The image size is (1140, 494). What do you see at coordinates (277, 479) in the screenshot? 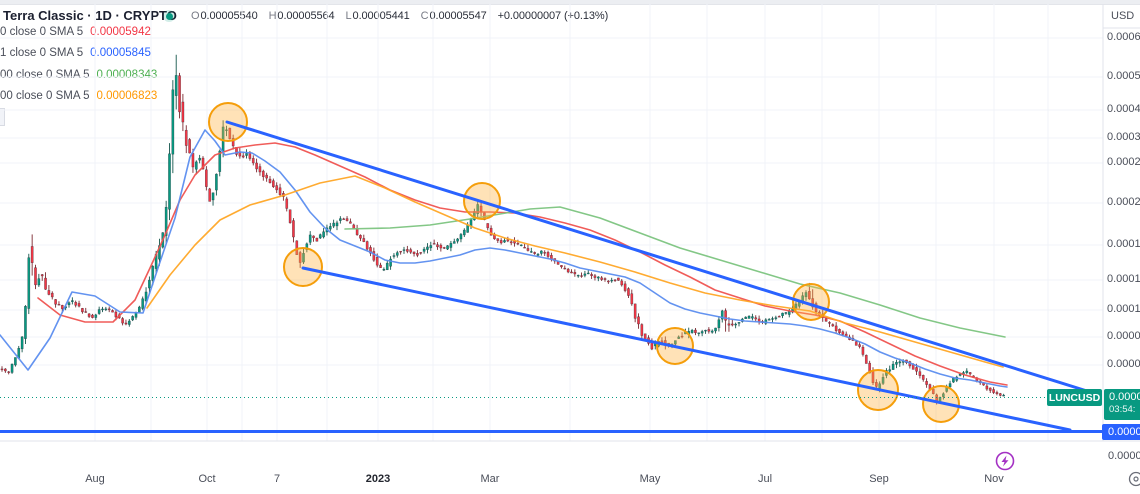
I see `time-axis-label: 7` at bounding box center [277, 479].